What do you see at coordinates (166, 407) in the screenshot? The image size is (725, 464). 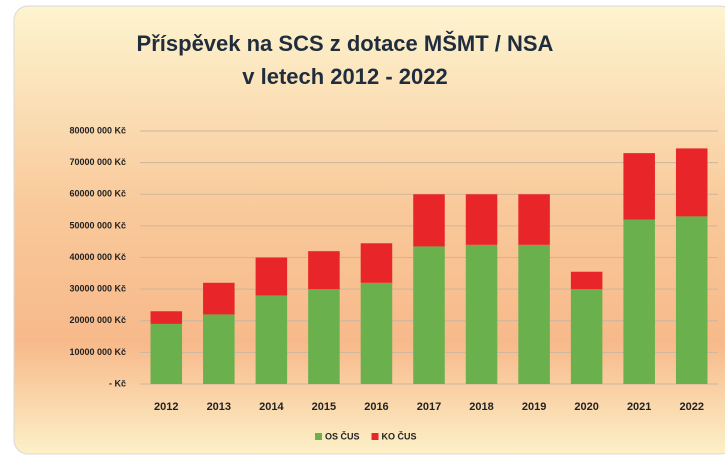 I see `x-tick-label: 2012` at bounding box center [166, 407].